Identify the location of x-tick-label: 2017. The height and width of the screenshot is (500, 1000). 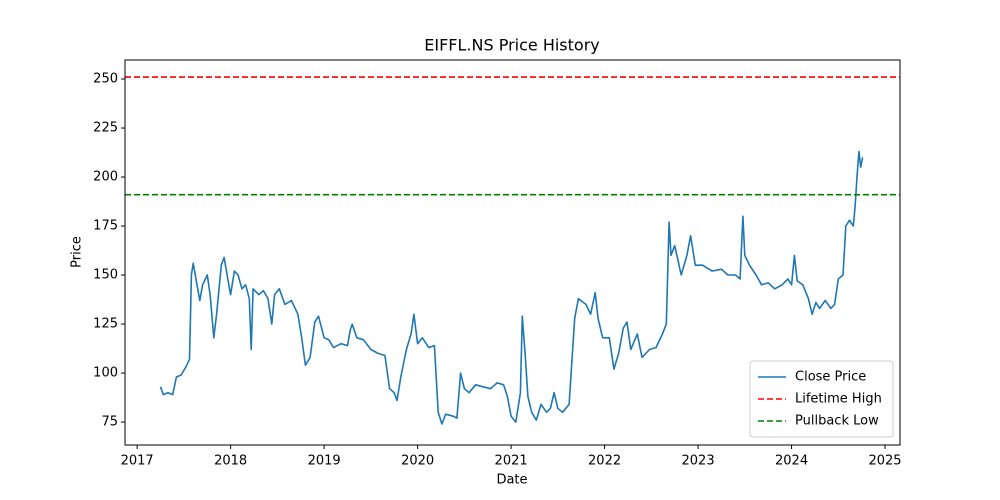
(137, 461).